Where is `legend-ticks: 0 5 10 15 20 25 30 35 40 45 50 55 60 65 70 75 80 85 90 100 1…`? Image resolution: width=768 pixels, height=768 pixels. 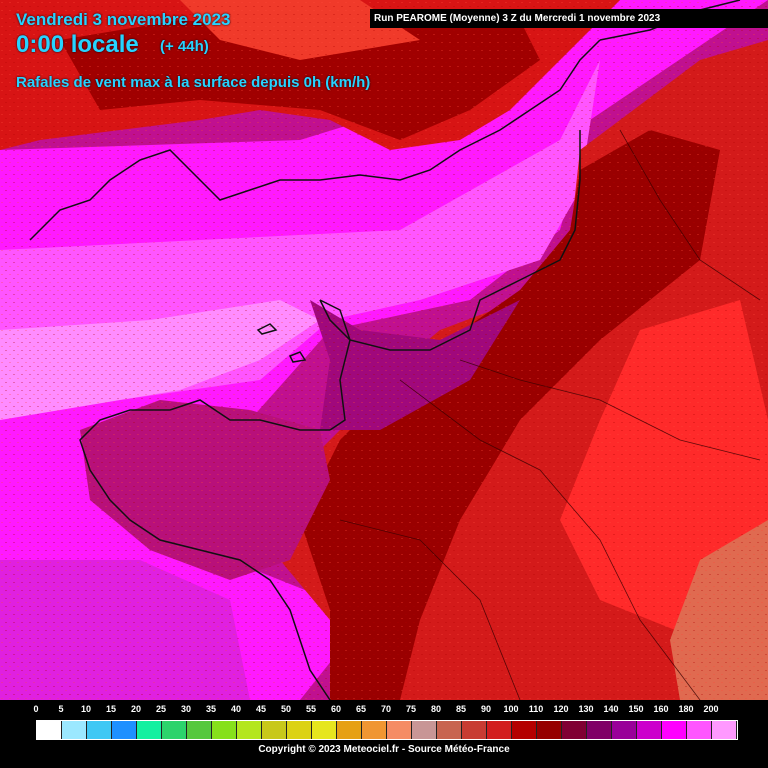
legend-ticks: 0 5 10 15 20 25 30 35 40 45 50 55 60 65 70 75 80 85 90 100 1… is located at coordinates (384, 711).